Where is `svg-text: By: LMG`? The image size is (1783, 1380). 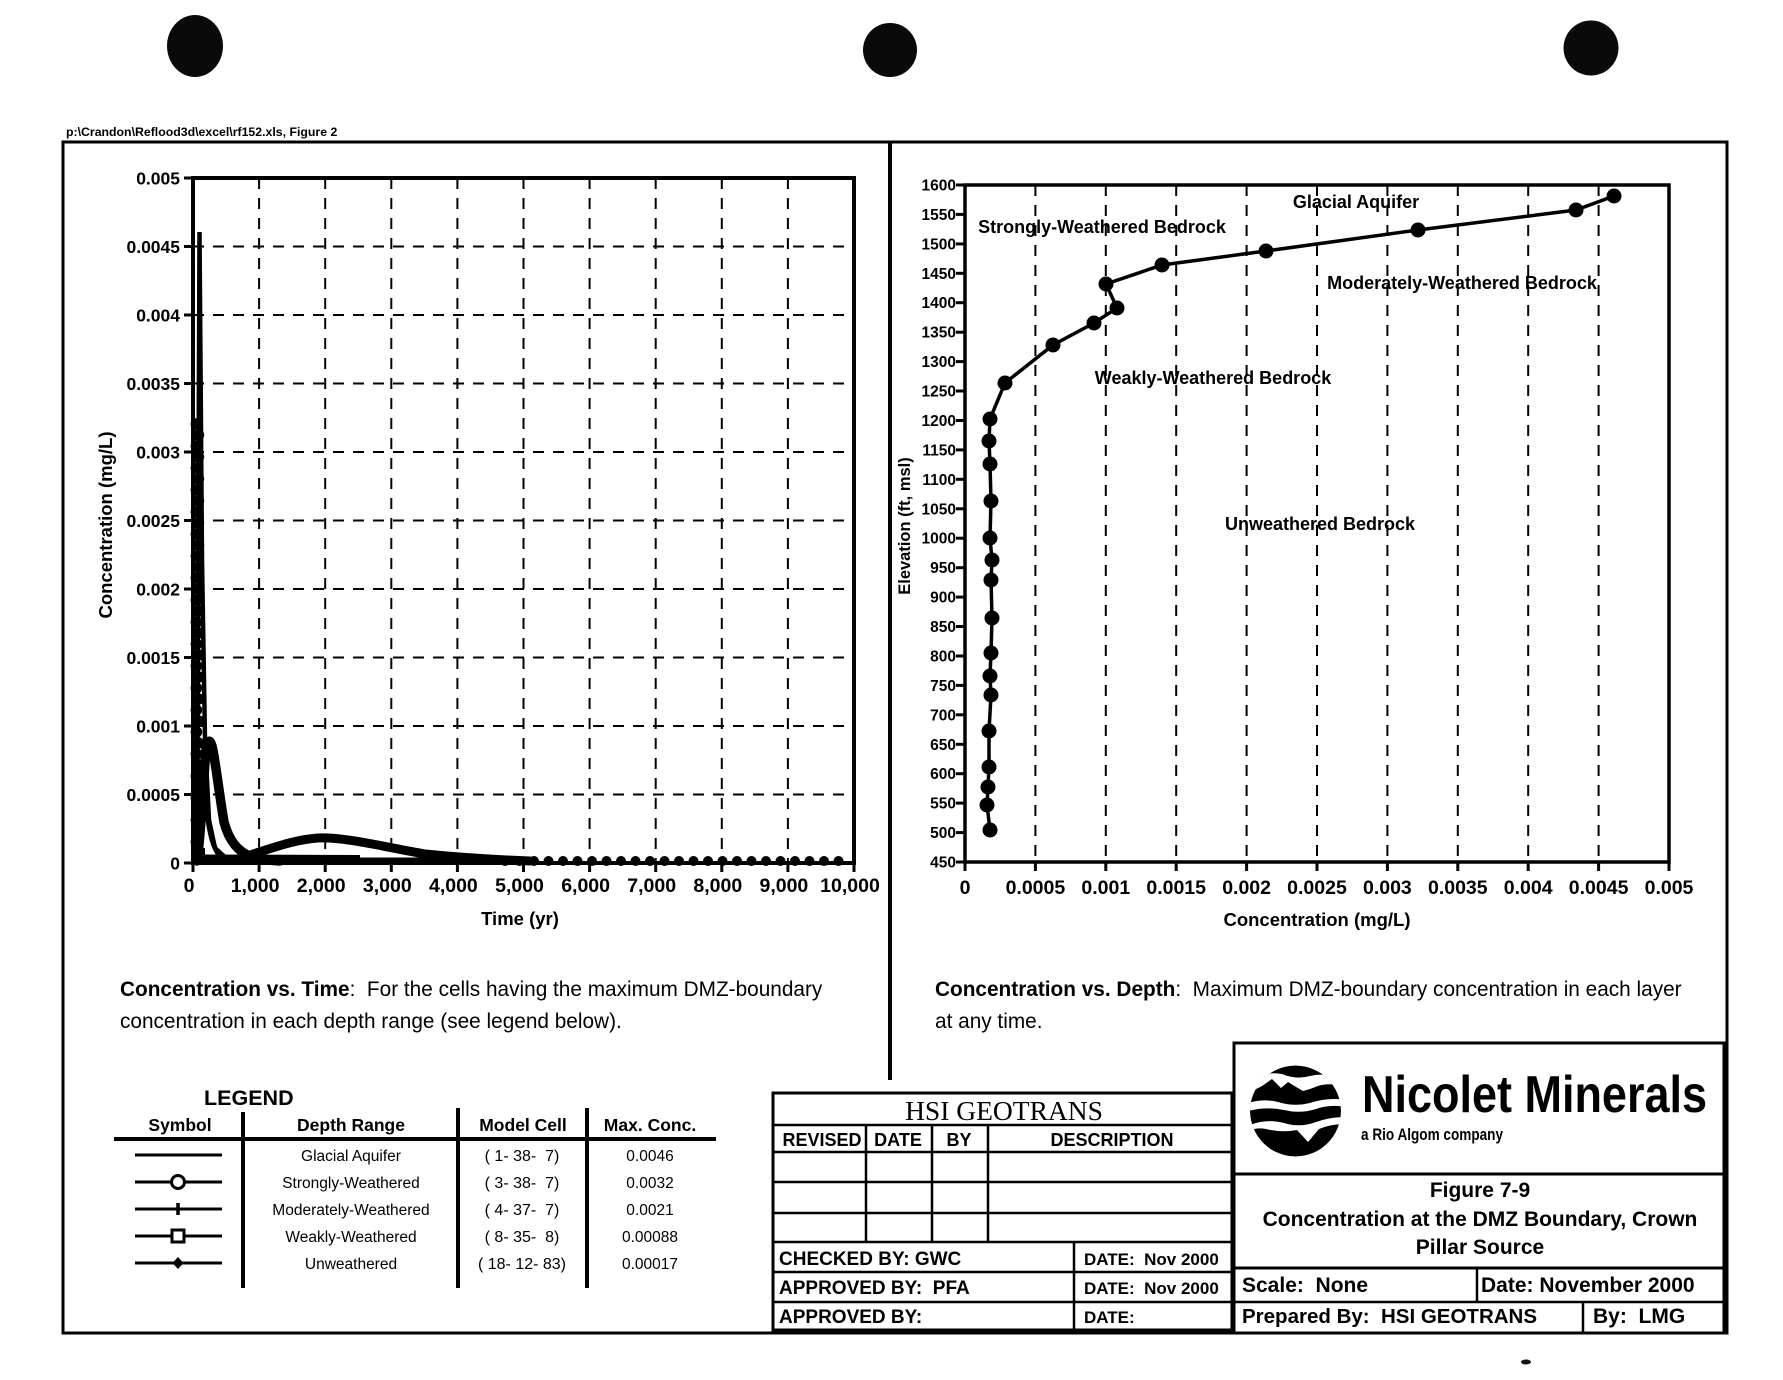
svg-text: By: LMG is located at coordinates (1639, 1316).